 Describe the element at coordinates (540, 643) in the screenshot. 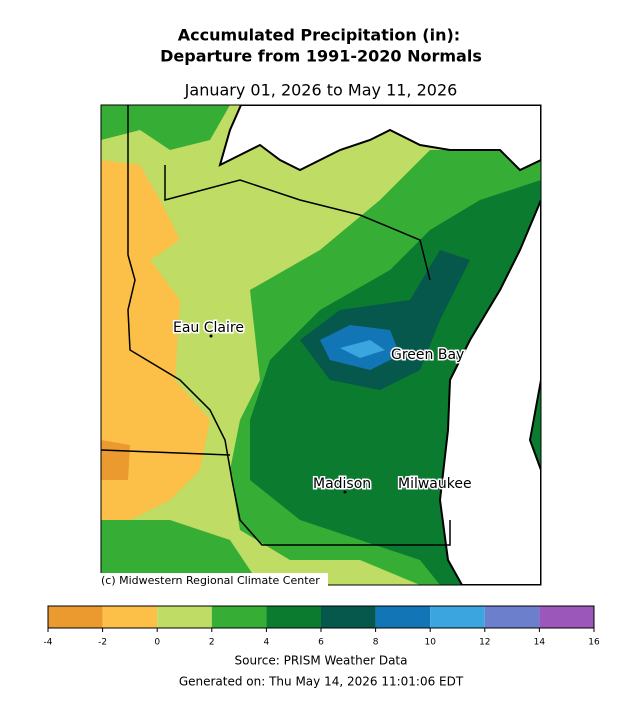

I see `tick-label: 14` at that location.